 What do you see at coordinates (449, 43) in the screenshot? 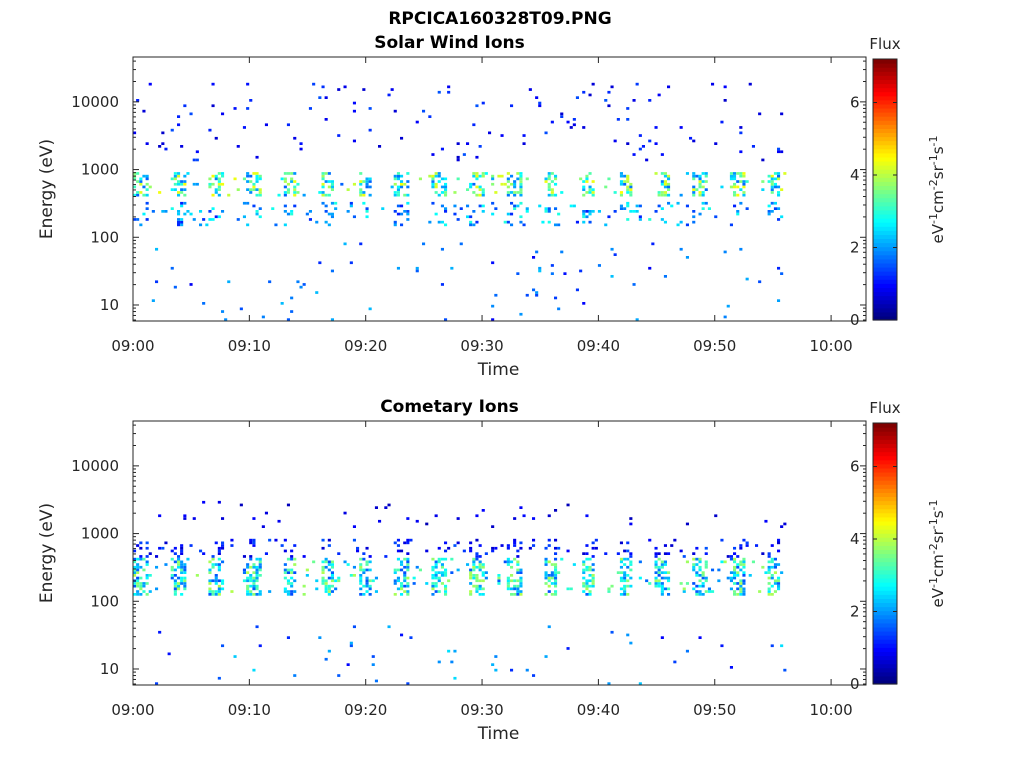
I see `panel-title: Solar Wind Ions` at bounding box center [449, 43].